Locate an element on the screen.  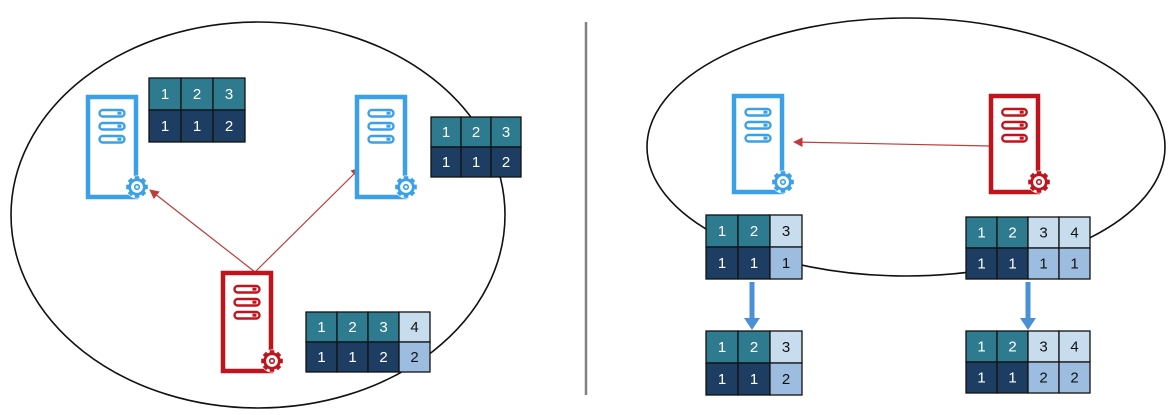
red-server-primary is located at coordinates (253, 323).